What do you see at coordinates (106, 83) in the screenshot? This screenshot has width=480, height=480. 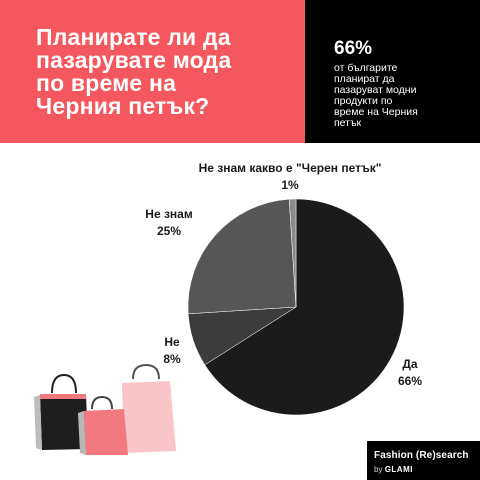 I see `title-line: по време на` at bounding box center [106, 83].